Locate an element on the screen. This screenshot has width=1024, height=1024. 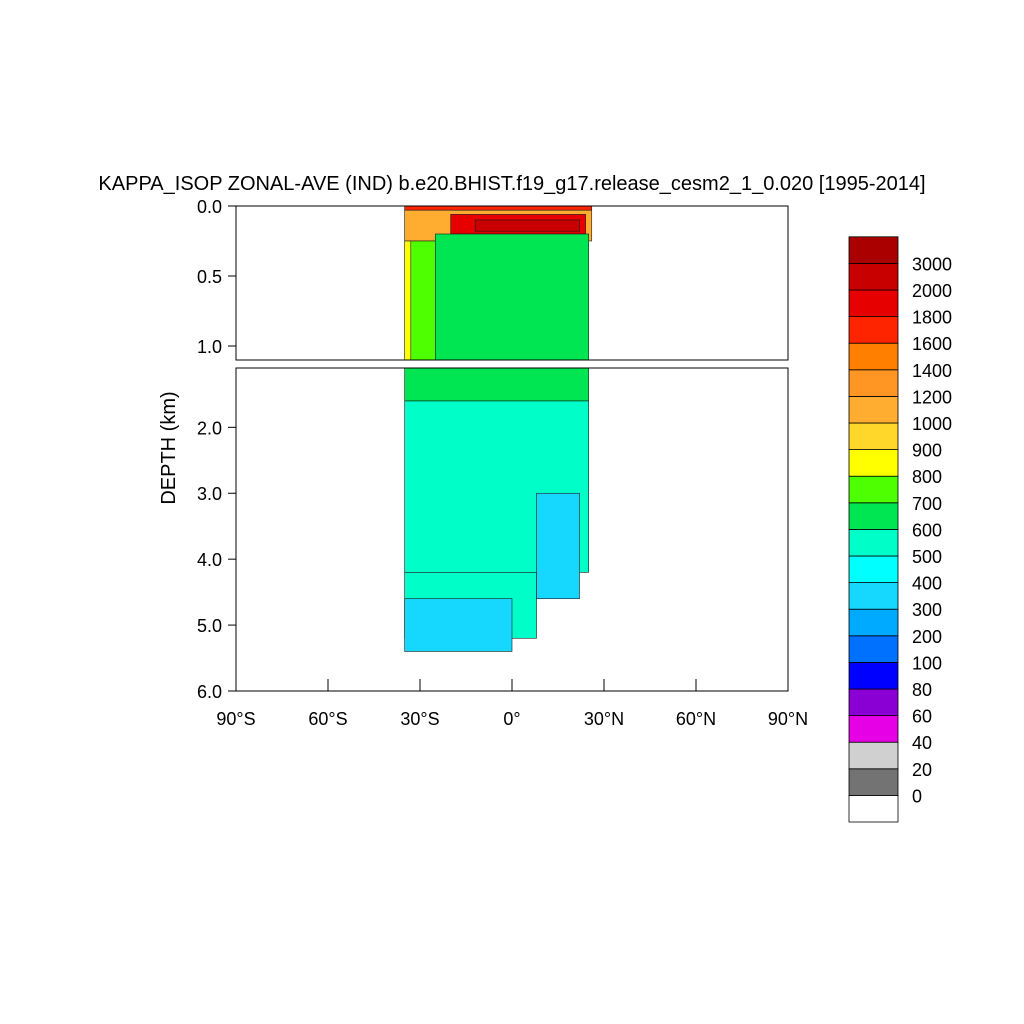
colorbar-label: 3000 is located at coordinates (932, 264).